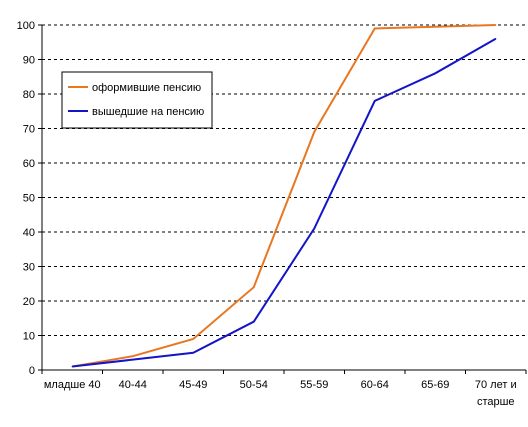 The height and width of the screenshot is (427, 528). What do you see at coordinates (72, 385) in the screenshot?
I see `x-tick-label: младше 40` at bounding box center [72, 385].